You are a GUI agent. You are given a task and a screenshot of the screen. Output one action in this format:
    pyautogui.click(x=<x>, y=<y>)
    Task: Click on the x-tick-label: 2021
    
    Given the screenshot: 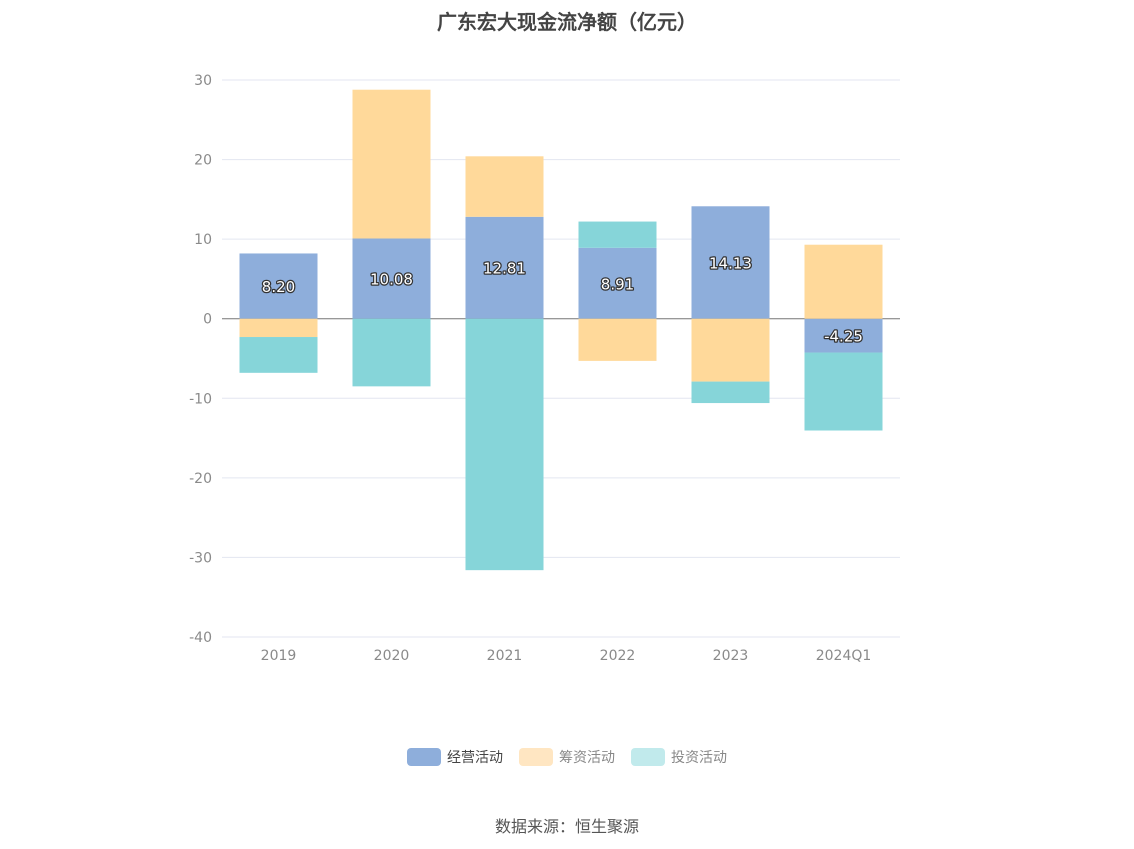 What is the action you would take?
    pyautogui.click(x=505, y=656)
    